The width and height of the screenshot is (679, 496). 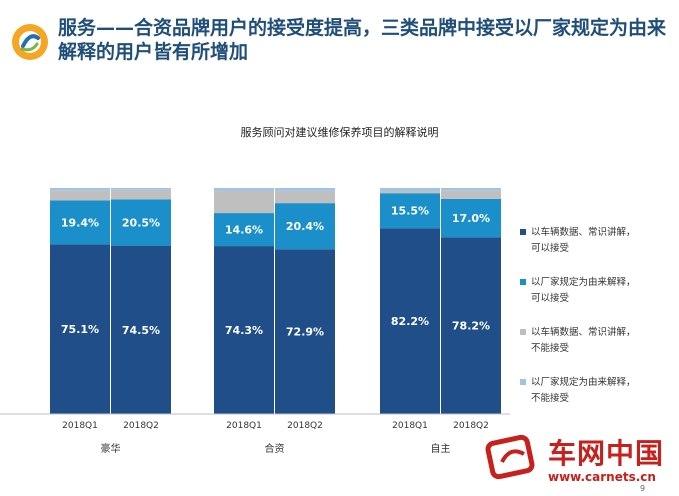 What do you see at coordinates (583, 340) in the screenshot?
I see `legend-label-3: 以车辆数据、常识讲解， 不能接受` at bounding box center [583, 340].